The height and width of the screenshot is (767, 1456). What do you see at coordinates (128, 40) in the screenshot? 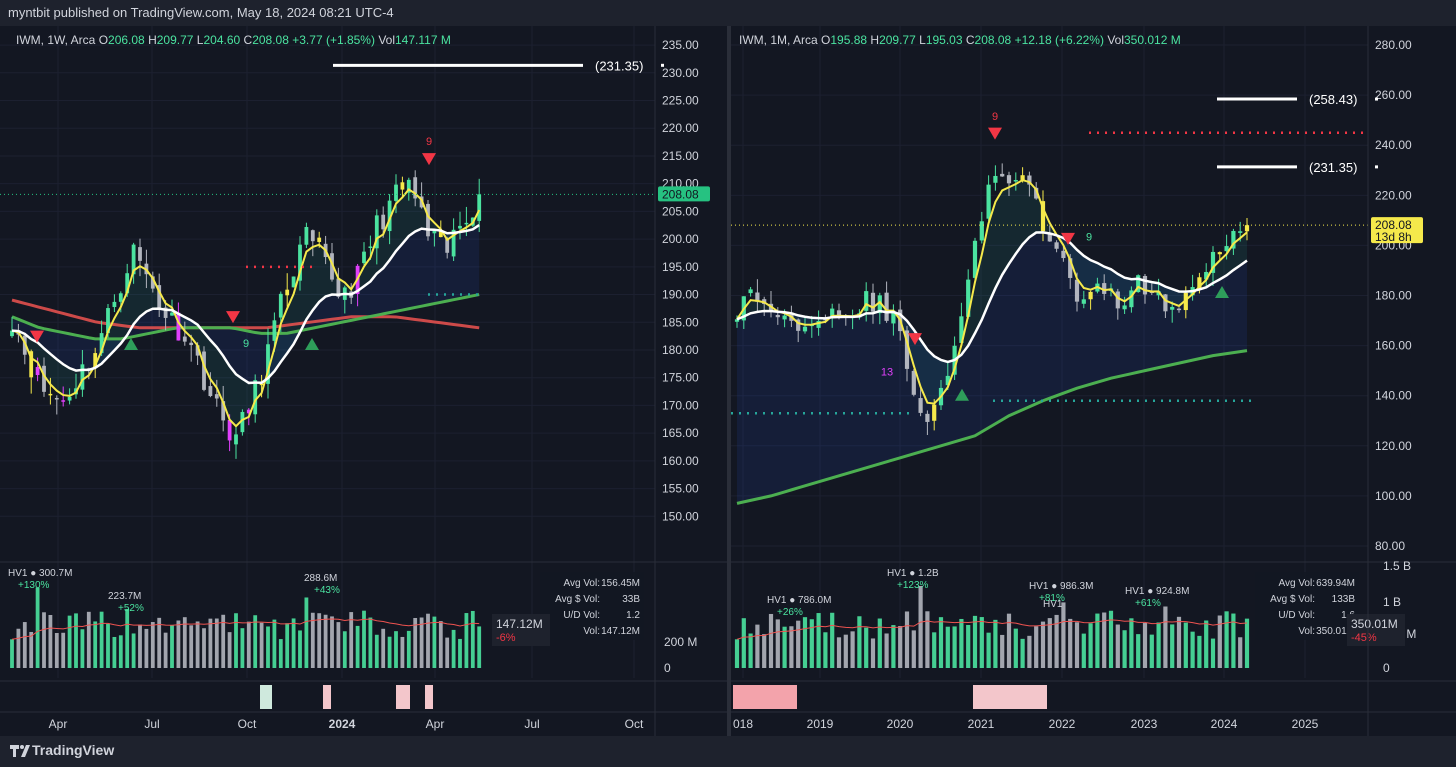
I see `legend-part: 206.08` at bounding box center [128, 40].